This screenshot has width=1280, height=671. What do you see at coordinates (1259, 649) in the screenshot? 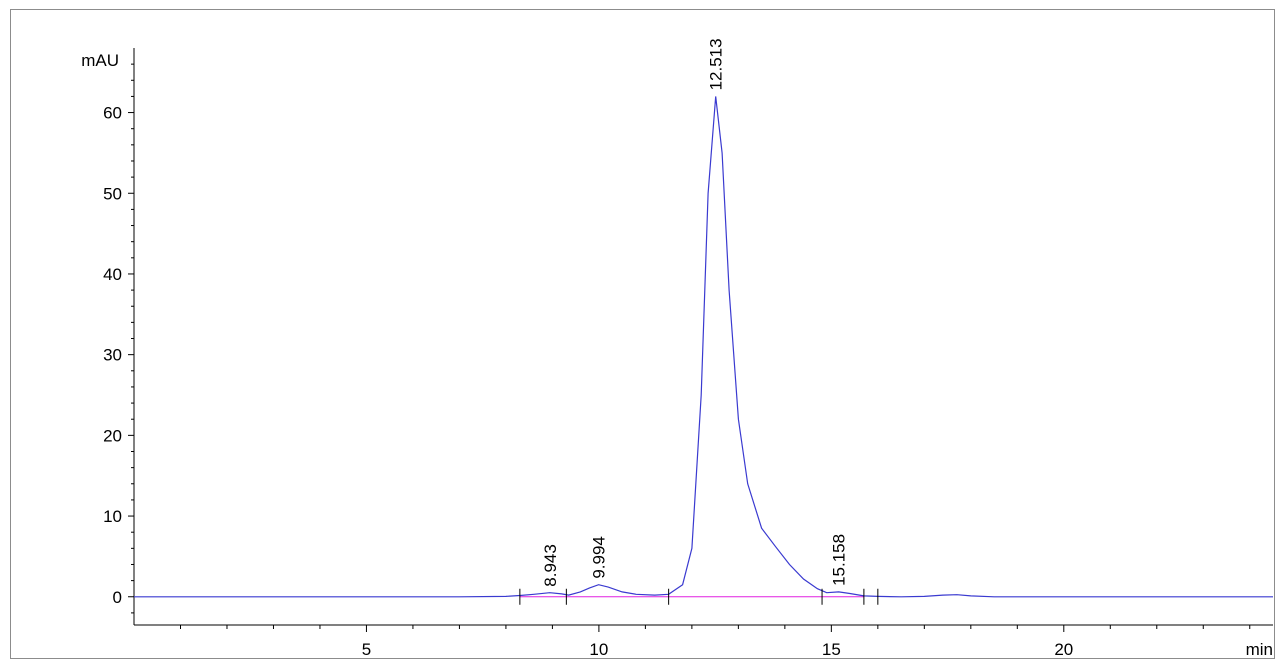
I see `x-axis-label: min` at bounding box center [1259, 649].